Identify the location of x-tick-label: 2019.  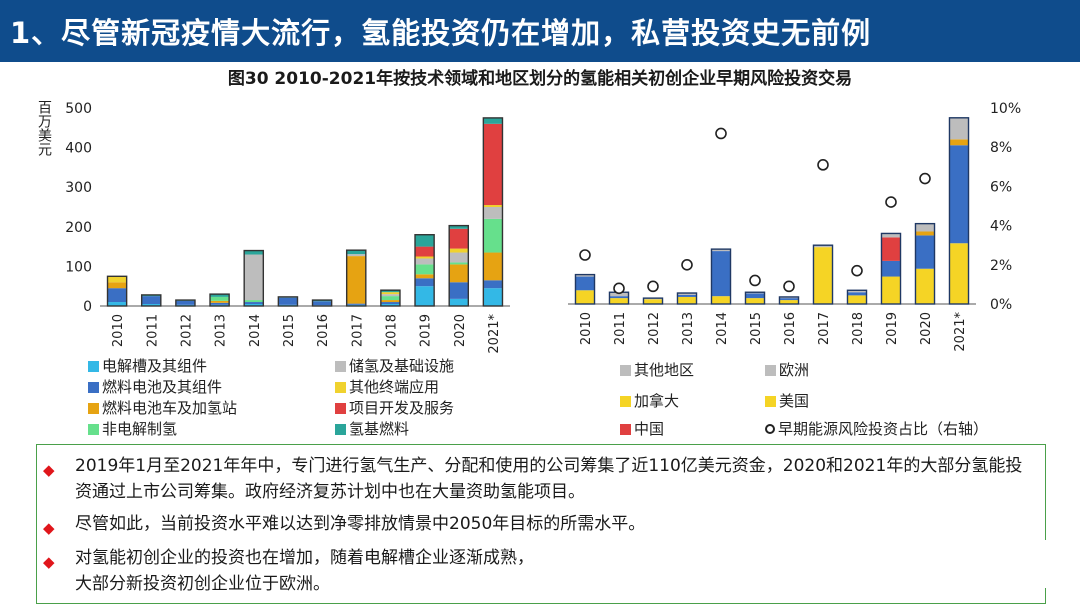
(426, 330).